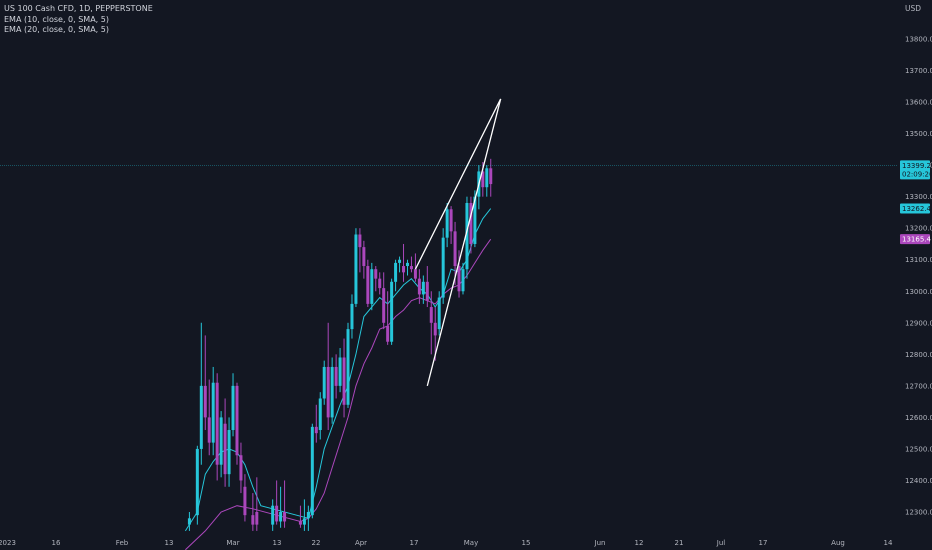 This screenshot has height=550, width=932. Describe the element at coordinates (56, 19) in the screenshot. I see `legend-ema-10: EMA (10, close, 0, SMA, 5)` at that location.